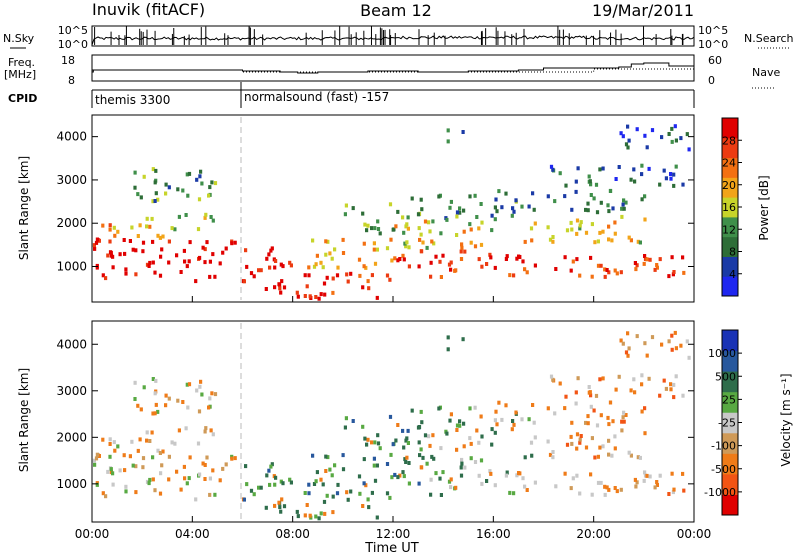 The image size is (800, 554). I want to click on power-colorbar-tick-label: 4, so click(732, 274).